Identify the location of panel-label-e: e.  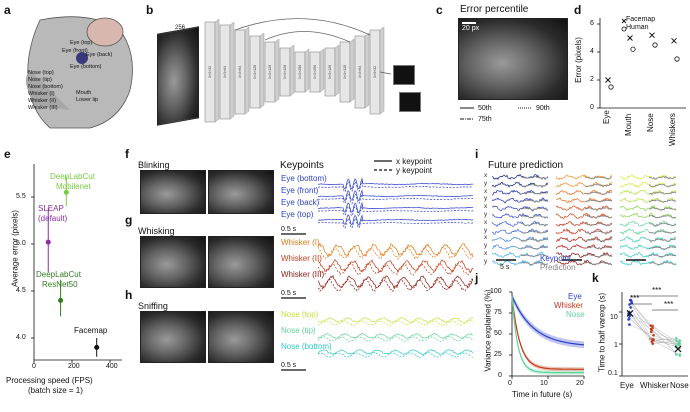
(7, 154).